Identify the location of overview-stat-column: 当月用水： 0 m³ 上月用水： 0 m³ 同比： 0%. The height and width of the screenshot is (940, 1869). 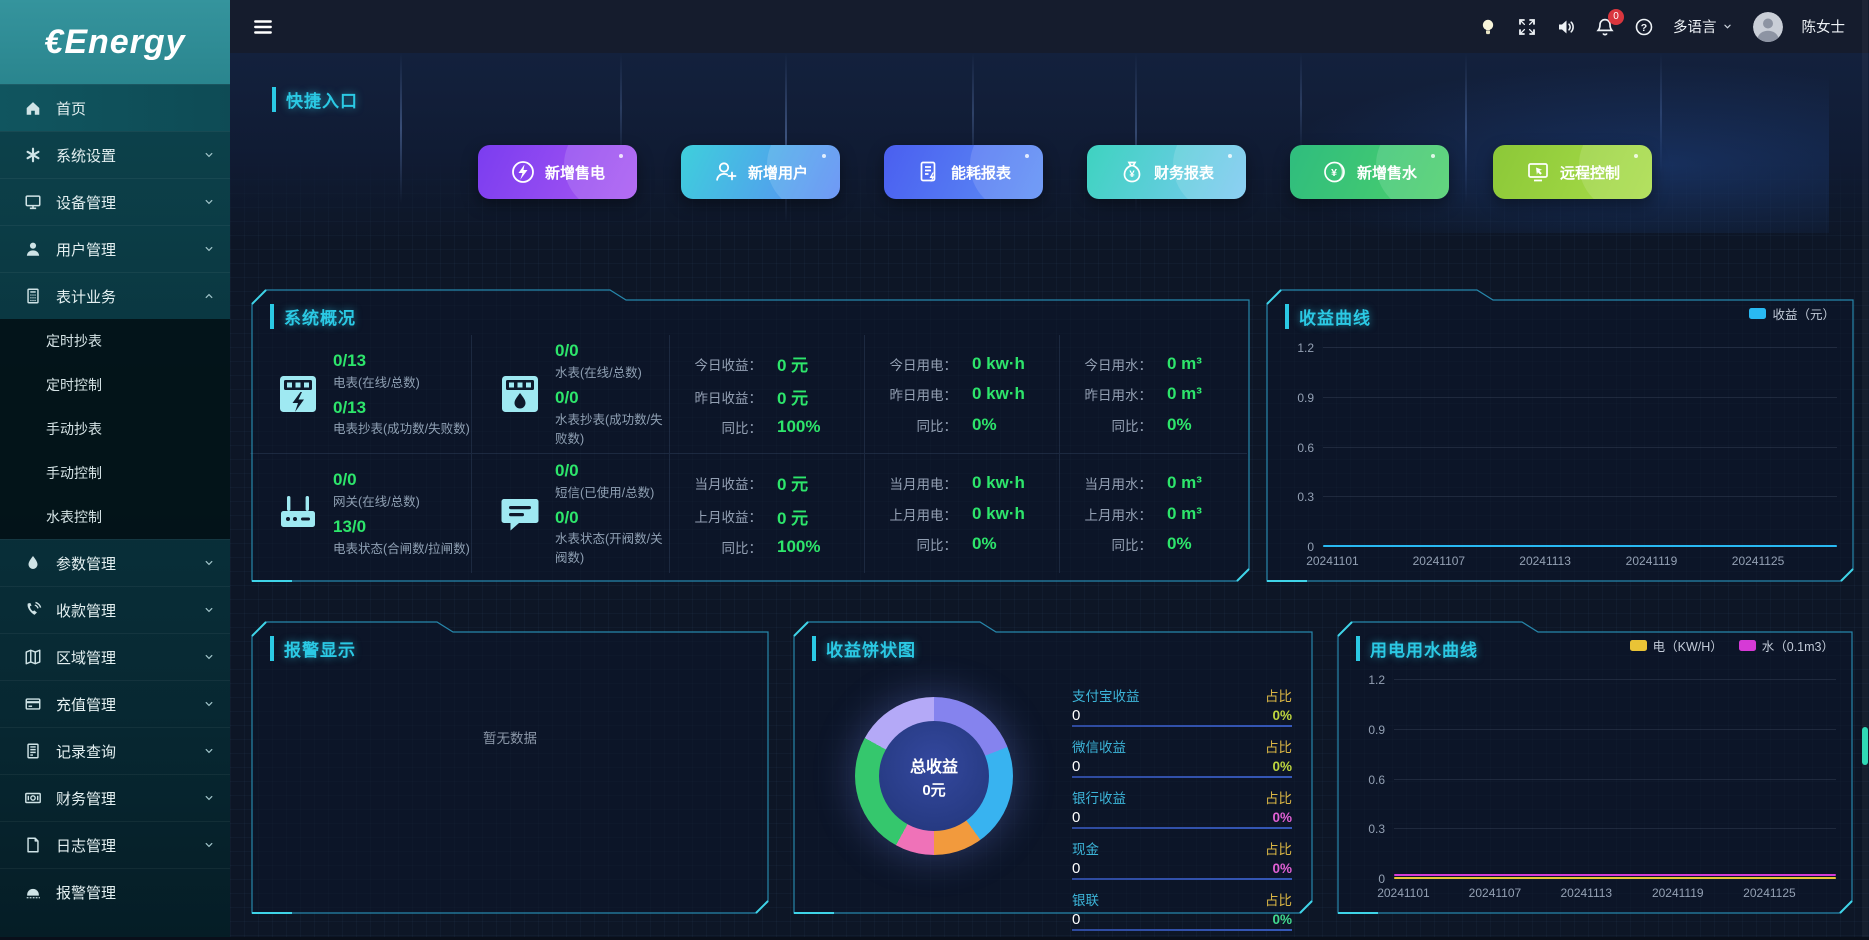
(1153, 513).